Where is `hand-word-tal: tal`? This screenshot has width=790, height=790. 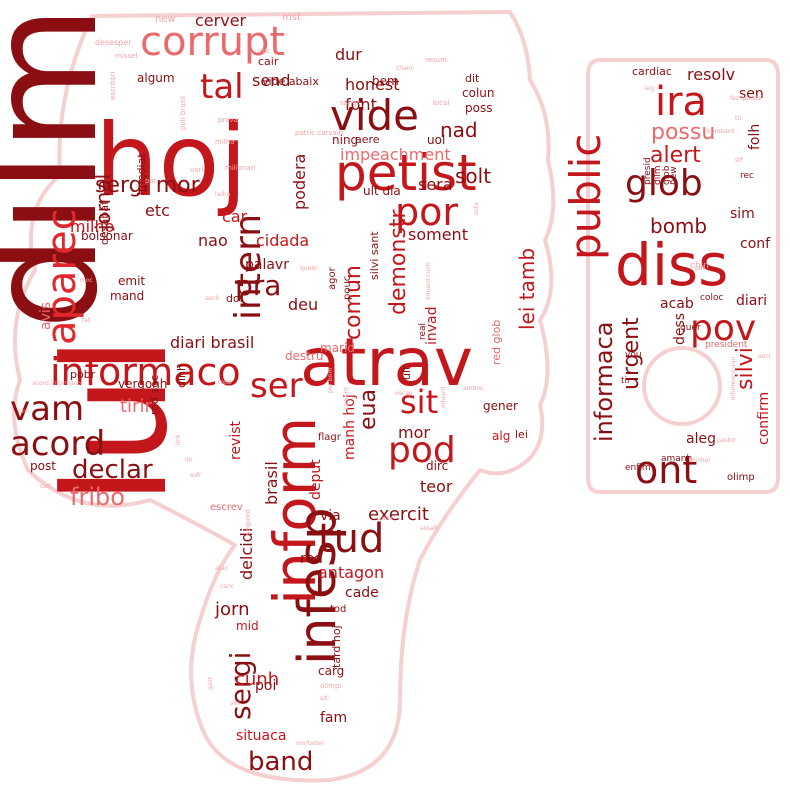
hand-word-tal: tal is located at coordinates (222, 87).